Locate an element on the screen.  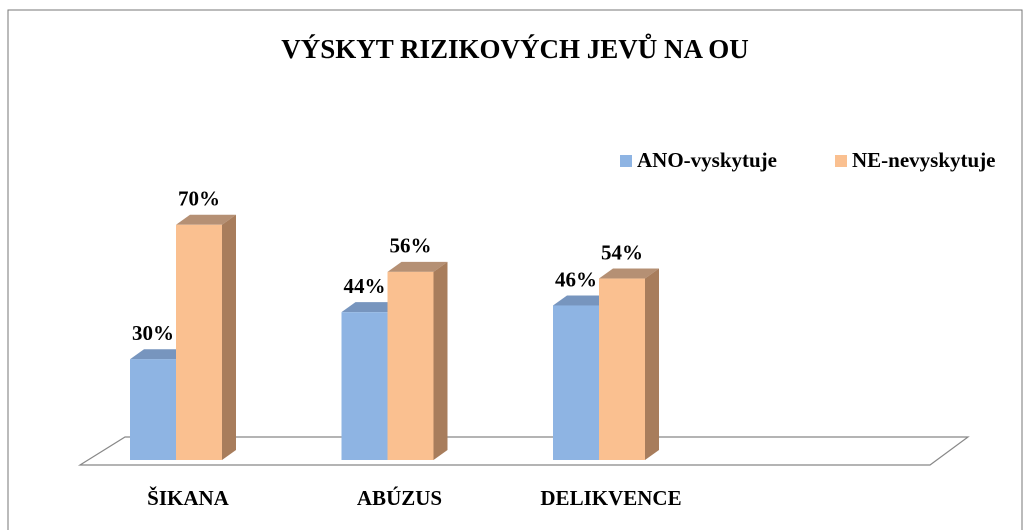
legend-label: ANO-vyskytuje is located at coordinates (707, 160).